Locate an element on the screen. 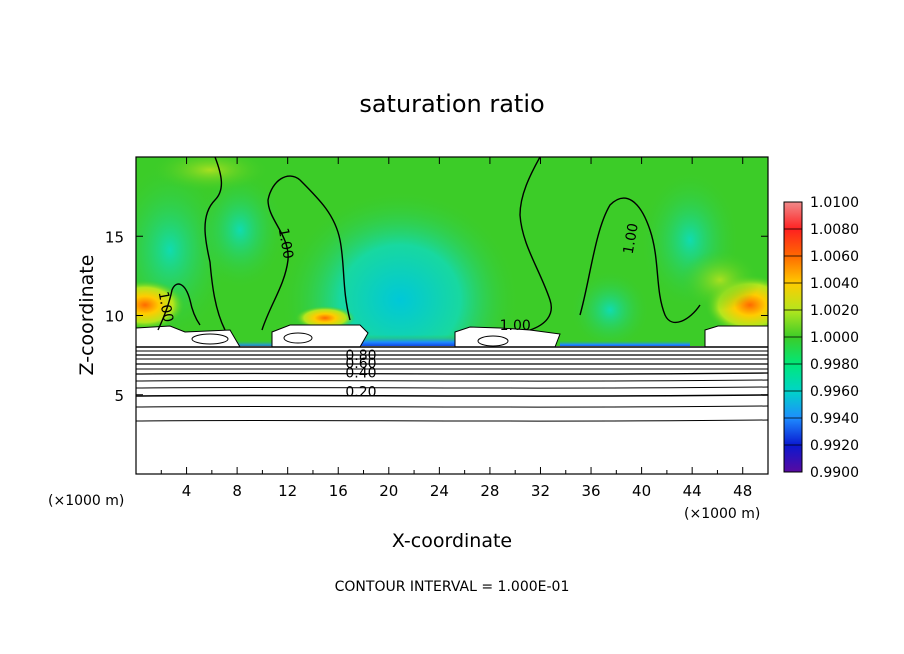 This screenshot has width=904, height=654. colorbar-tick-label: 0.9960 is located at coordinates (834, 392).